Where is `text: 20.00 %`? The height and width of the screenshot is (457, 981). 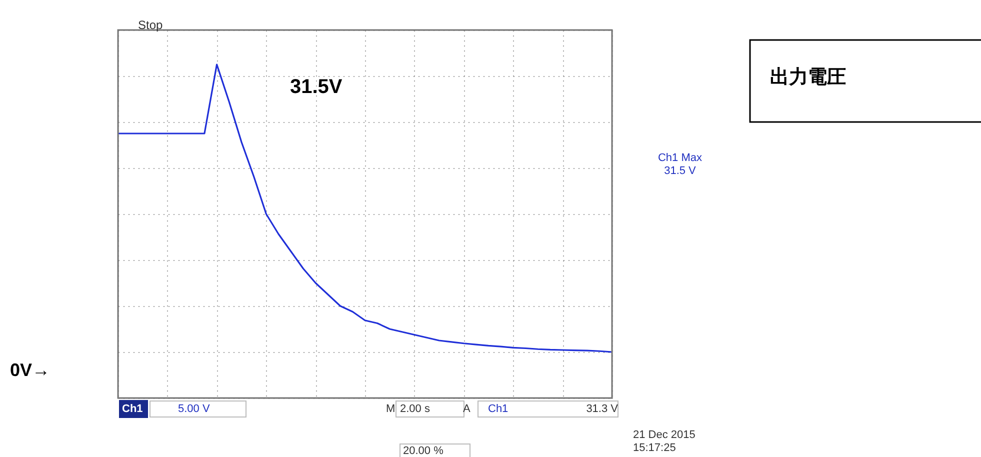 text: 20.00 % is located at coordinates (423, 451).